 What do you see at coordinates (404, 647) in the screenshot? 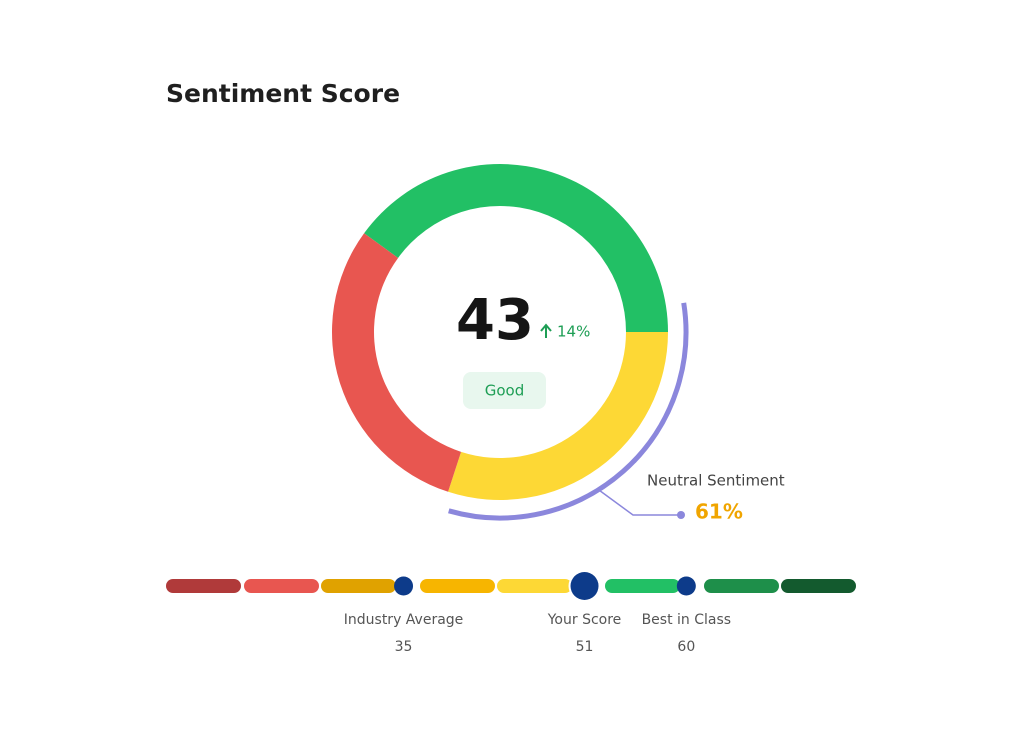
I see `marker-value: 35` at bounding box center [404, 647].